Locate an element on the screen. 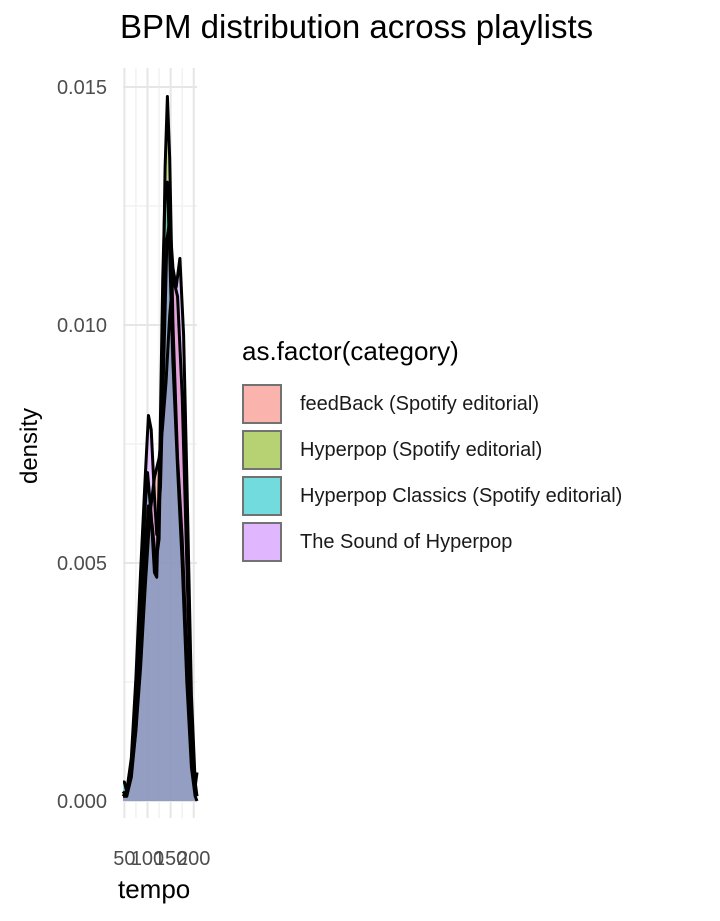 Image resolution: width=720 pixels, height=921 pixels. density-areas is located at coordinates (160, 448).